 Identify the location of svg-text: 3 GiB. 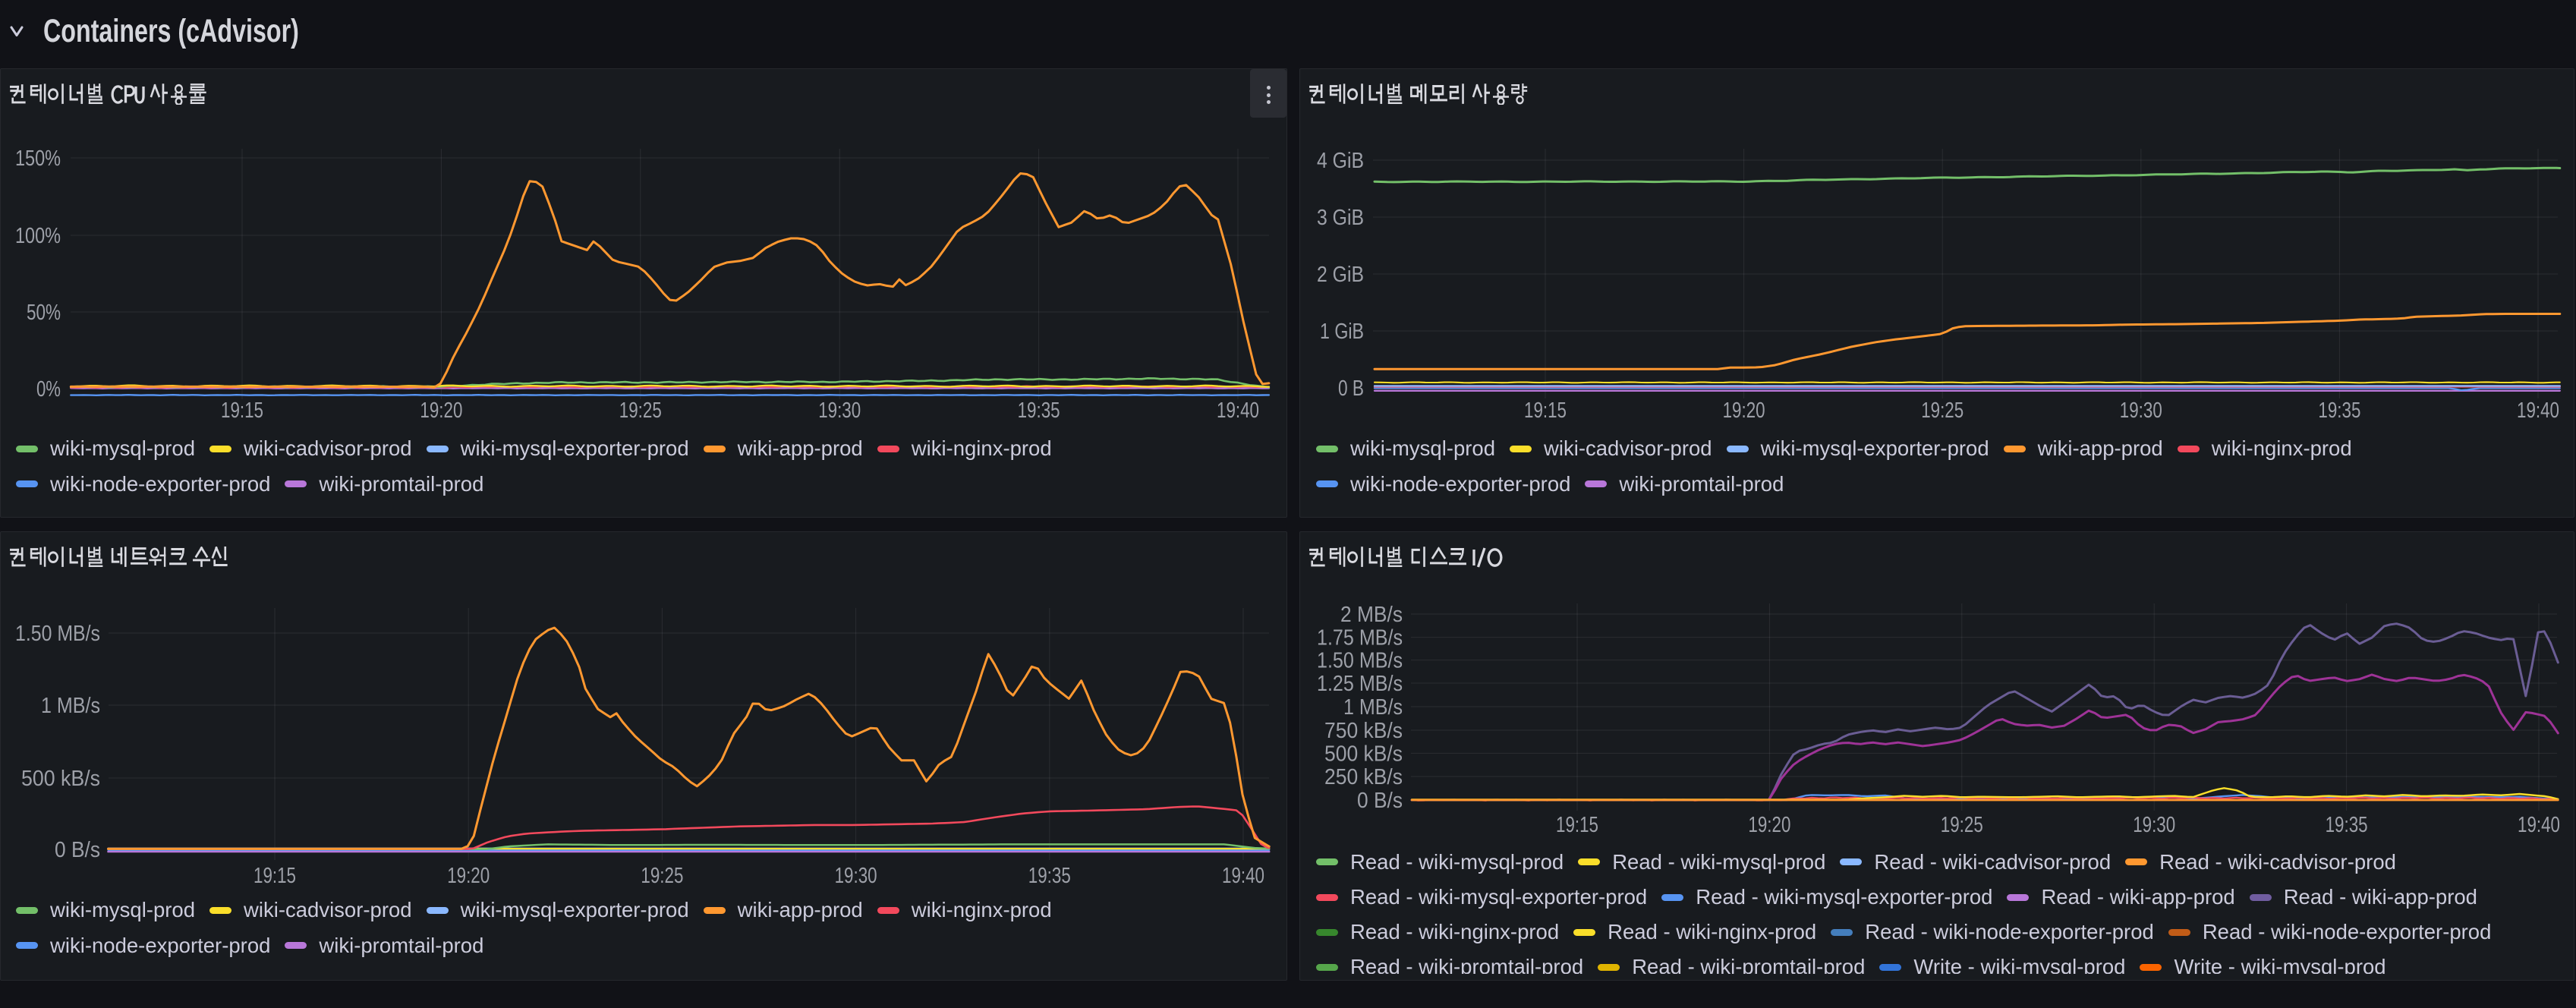
(1340, 218).